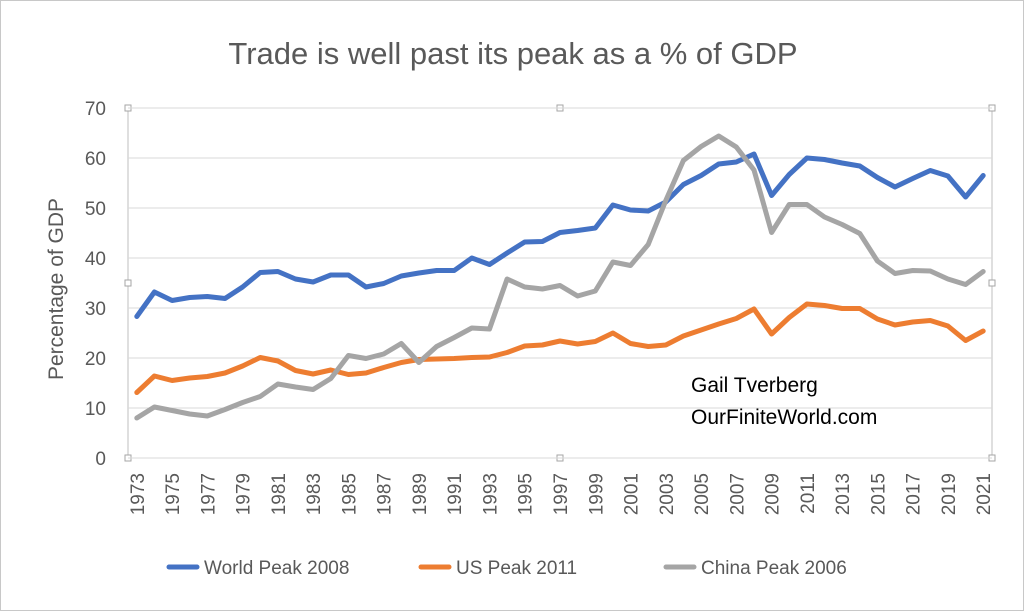 This screenshot has height=612, width=1024. What do you see at coordinates (385, 494) in the screenshot?
I see `x-tick-label: 1987` at bounding box center [385, 494].